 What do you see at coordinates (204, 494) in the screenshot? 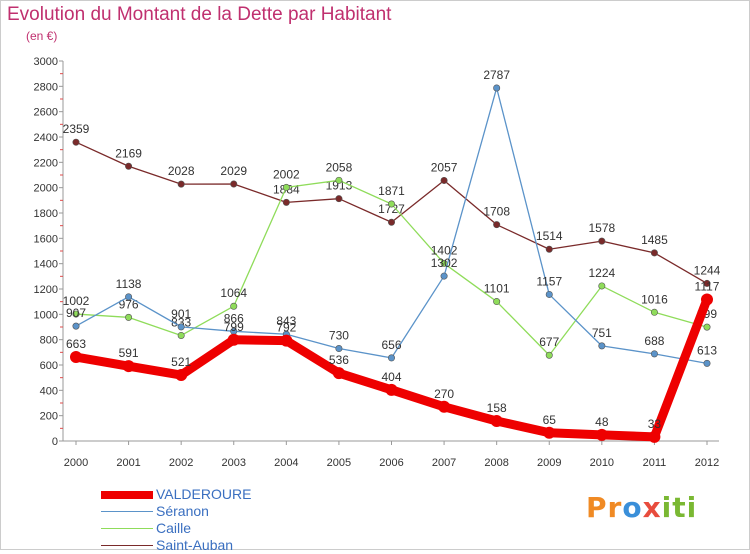
I see `legend-label-valderoure: VALDEROURE` at bounding box center [204, 494].